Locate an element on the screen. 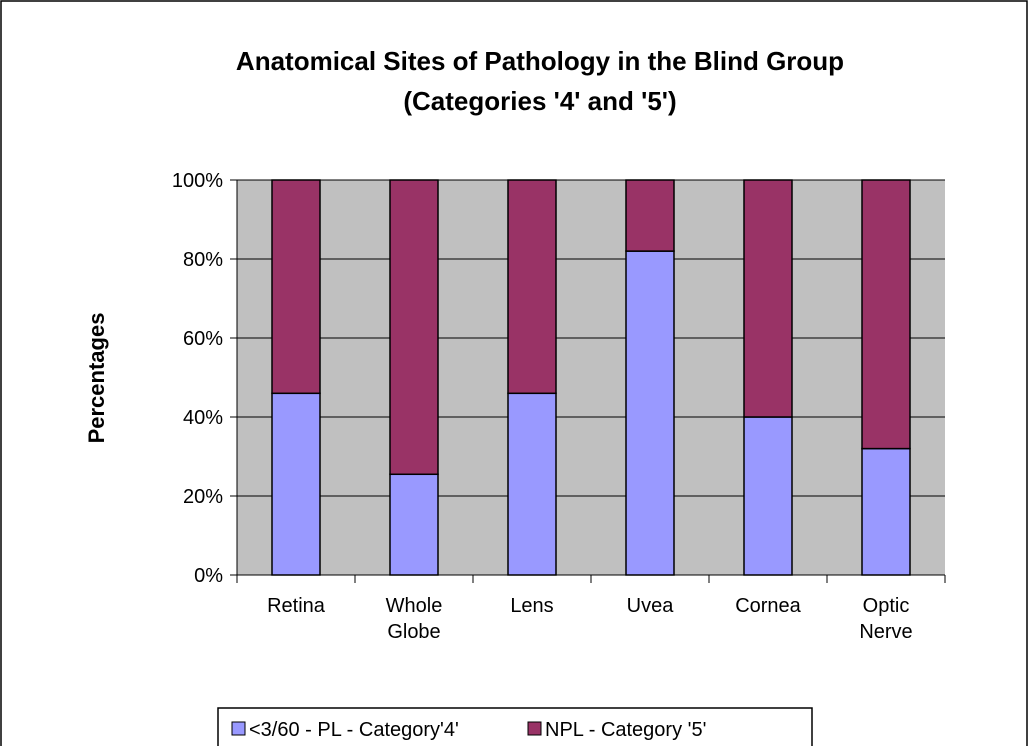 Image resolution: width=1029 pixels, height=746 pixels. y-axis-title: Percentages is located at coordinates (96, 378).